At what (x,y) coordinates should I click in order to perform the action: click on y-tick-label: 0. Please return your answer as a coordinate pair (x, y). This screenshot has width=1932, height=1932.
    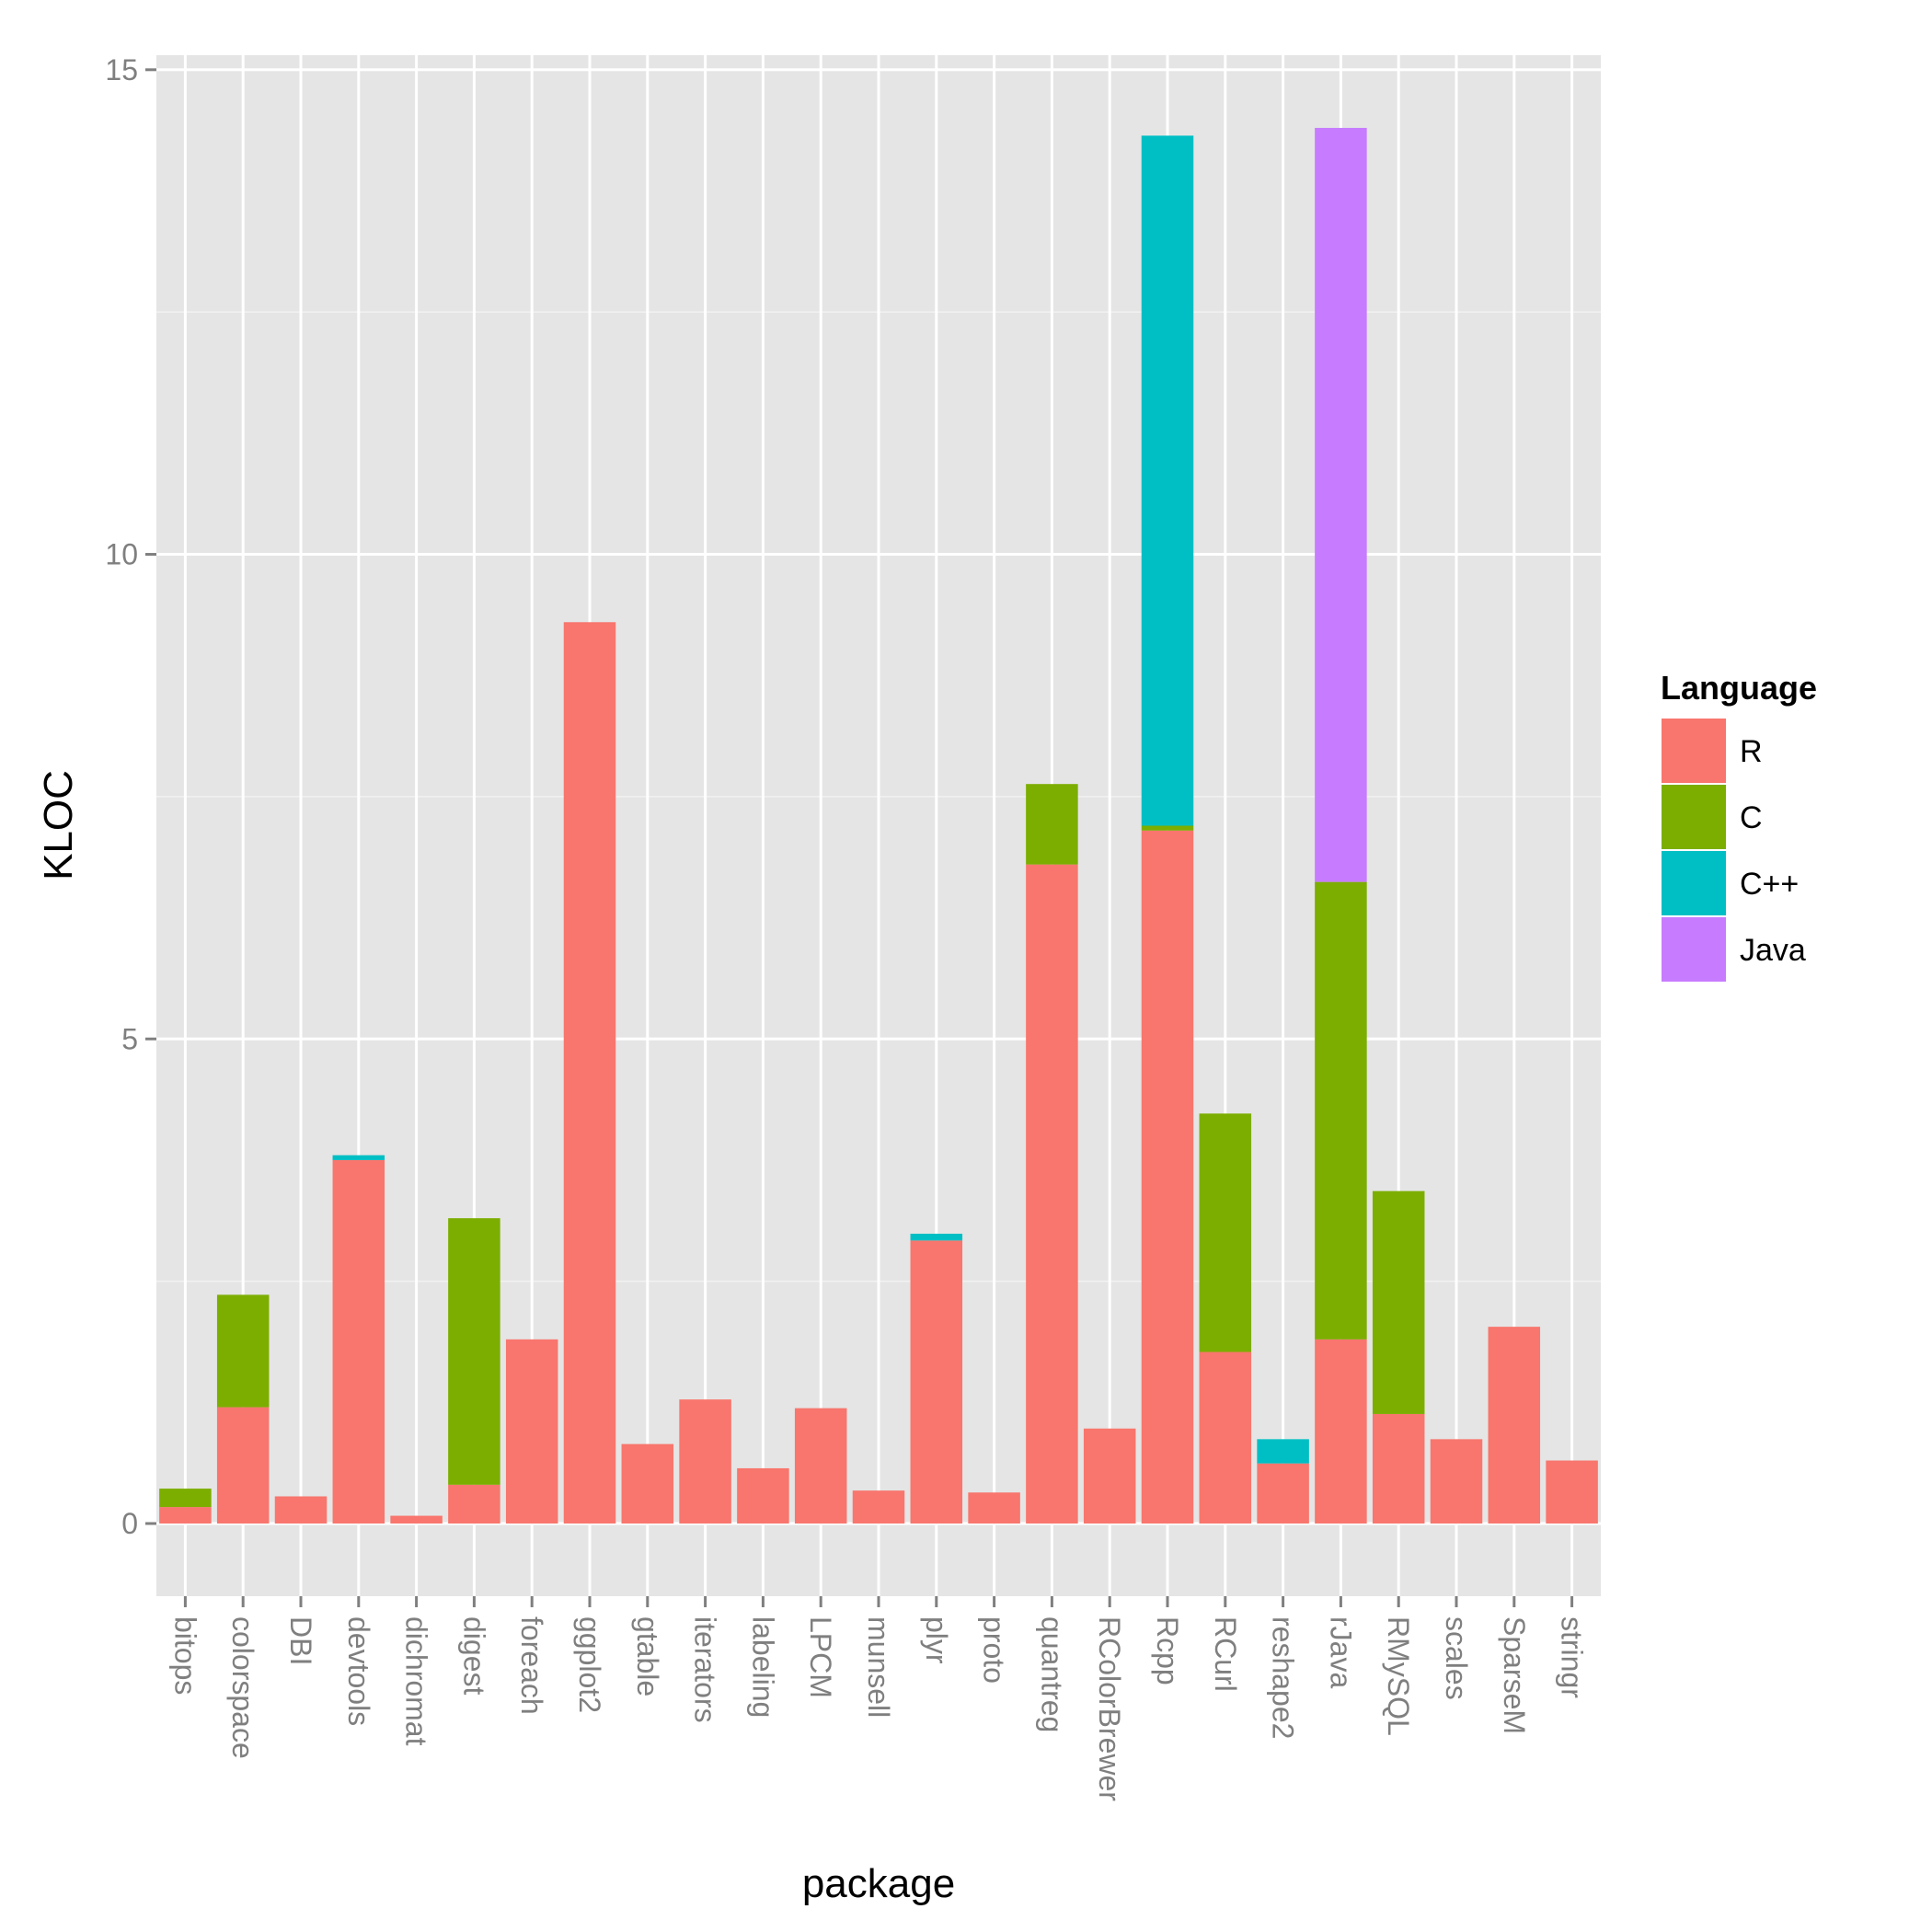
    Looking at the image, I should click on (129, 1523).